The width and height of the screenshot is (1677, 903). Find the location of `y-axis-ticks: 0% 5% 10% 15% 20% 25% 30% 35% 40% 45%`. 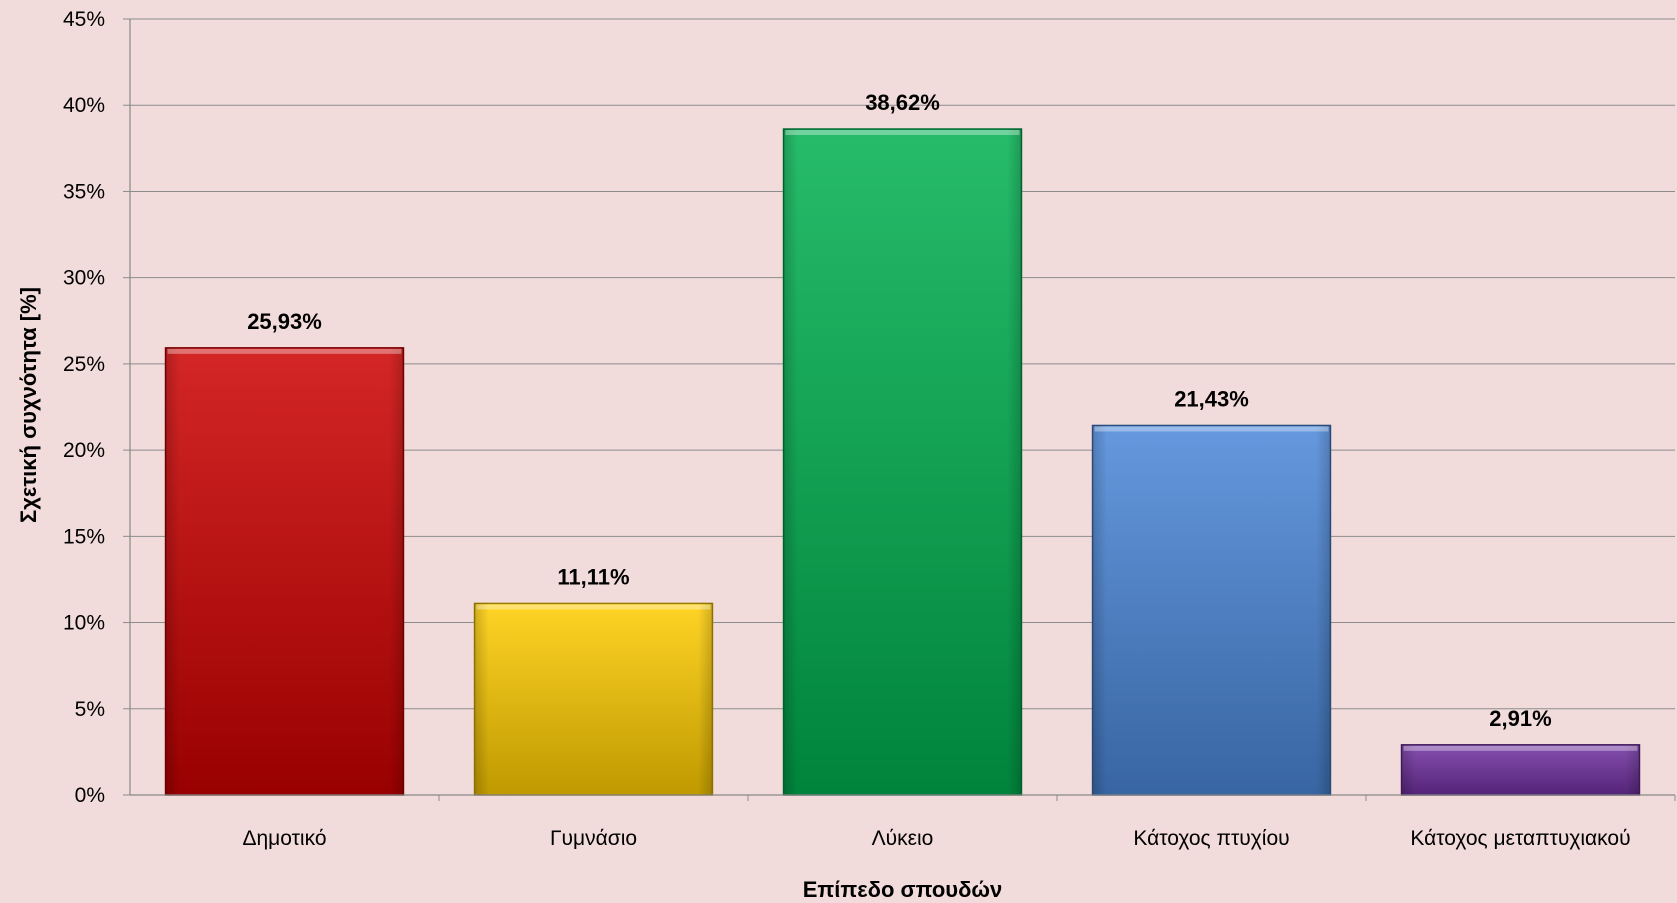

y-axis-ticks: 0% 5% 10% 15% 20% 25% 30% 35% 40% 45% is located at coordinates (96, 407).